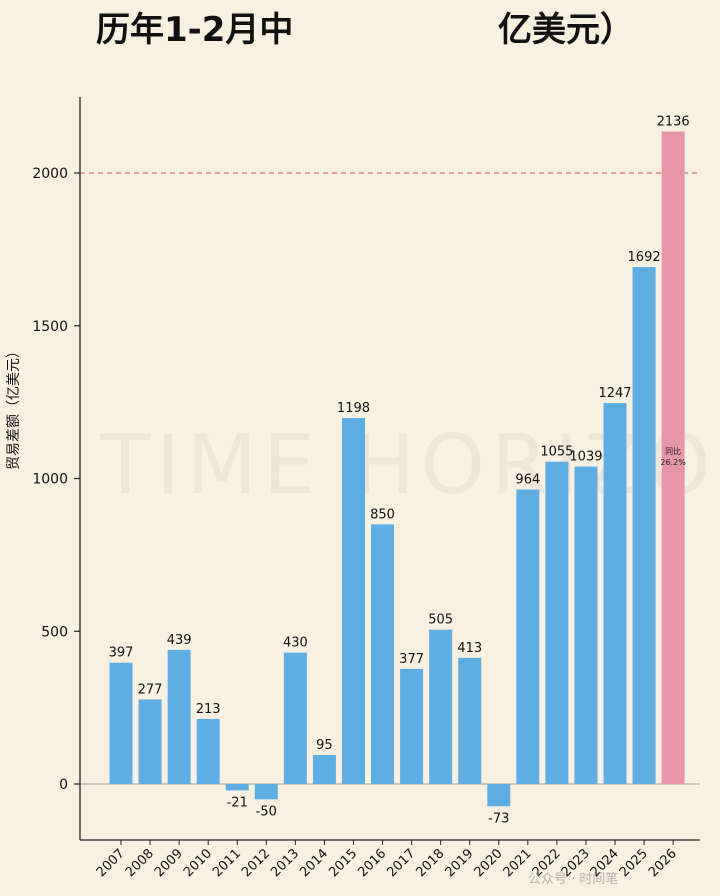 Image resolution: width=720 pixels, height=896 pixels. Describe the element at coordinates (198, 863) in the screenshot. I see `x-tick-label: 2010` at that location.